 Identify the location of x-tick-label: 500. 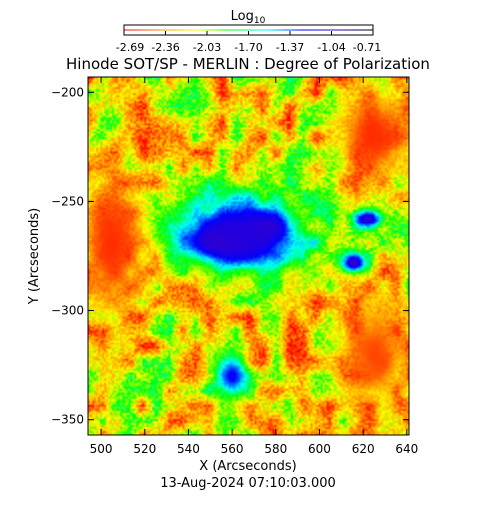
(101, 449).